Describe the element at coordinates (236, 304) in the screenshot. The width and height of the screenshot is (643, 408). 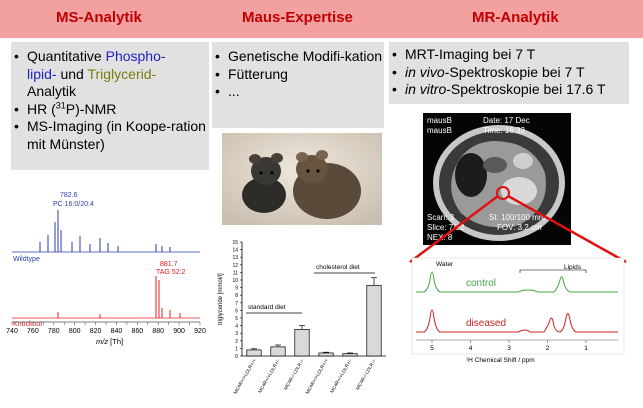
I see `chart-y-tick-label: 7` at that location.